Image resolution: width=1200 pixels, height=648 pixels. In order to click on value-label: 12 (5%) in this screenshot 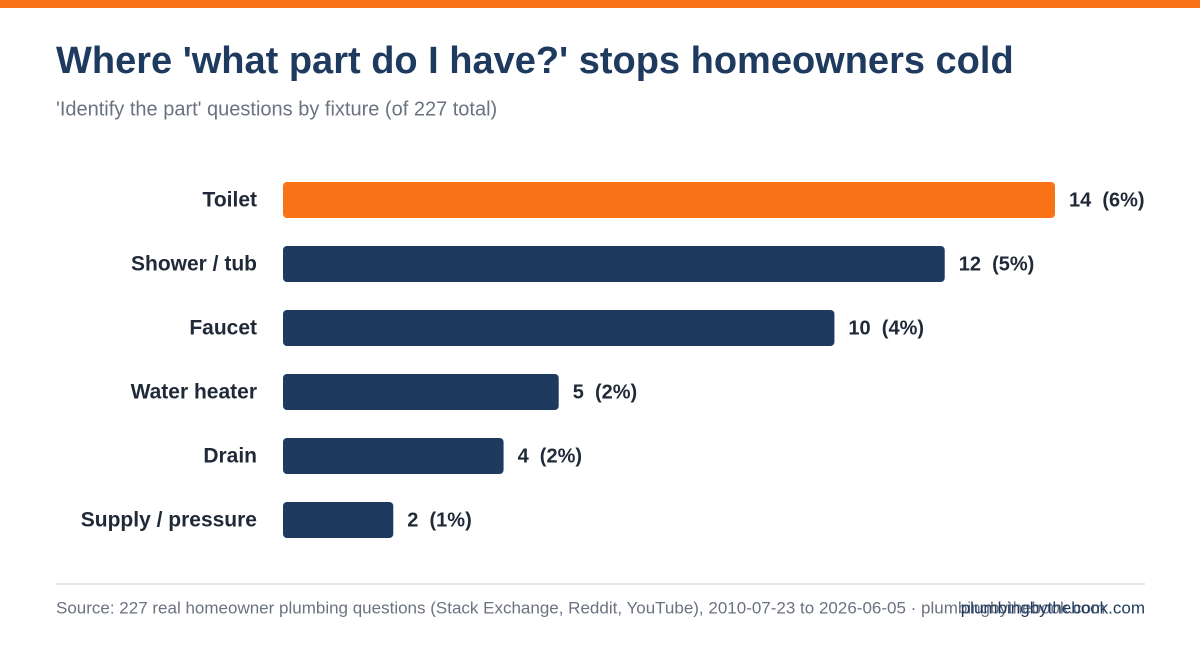, I will do `click(997, 264)`.